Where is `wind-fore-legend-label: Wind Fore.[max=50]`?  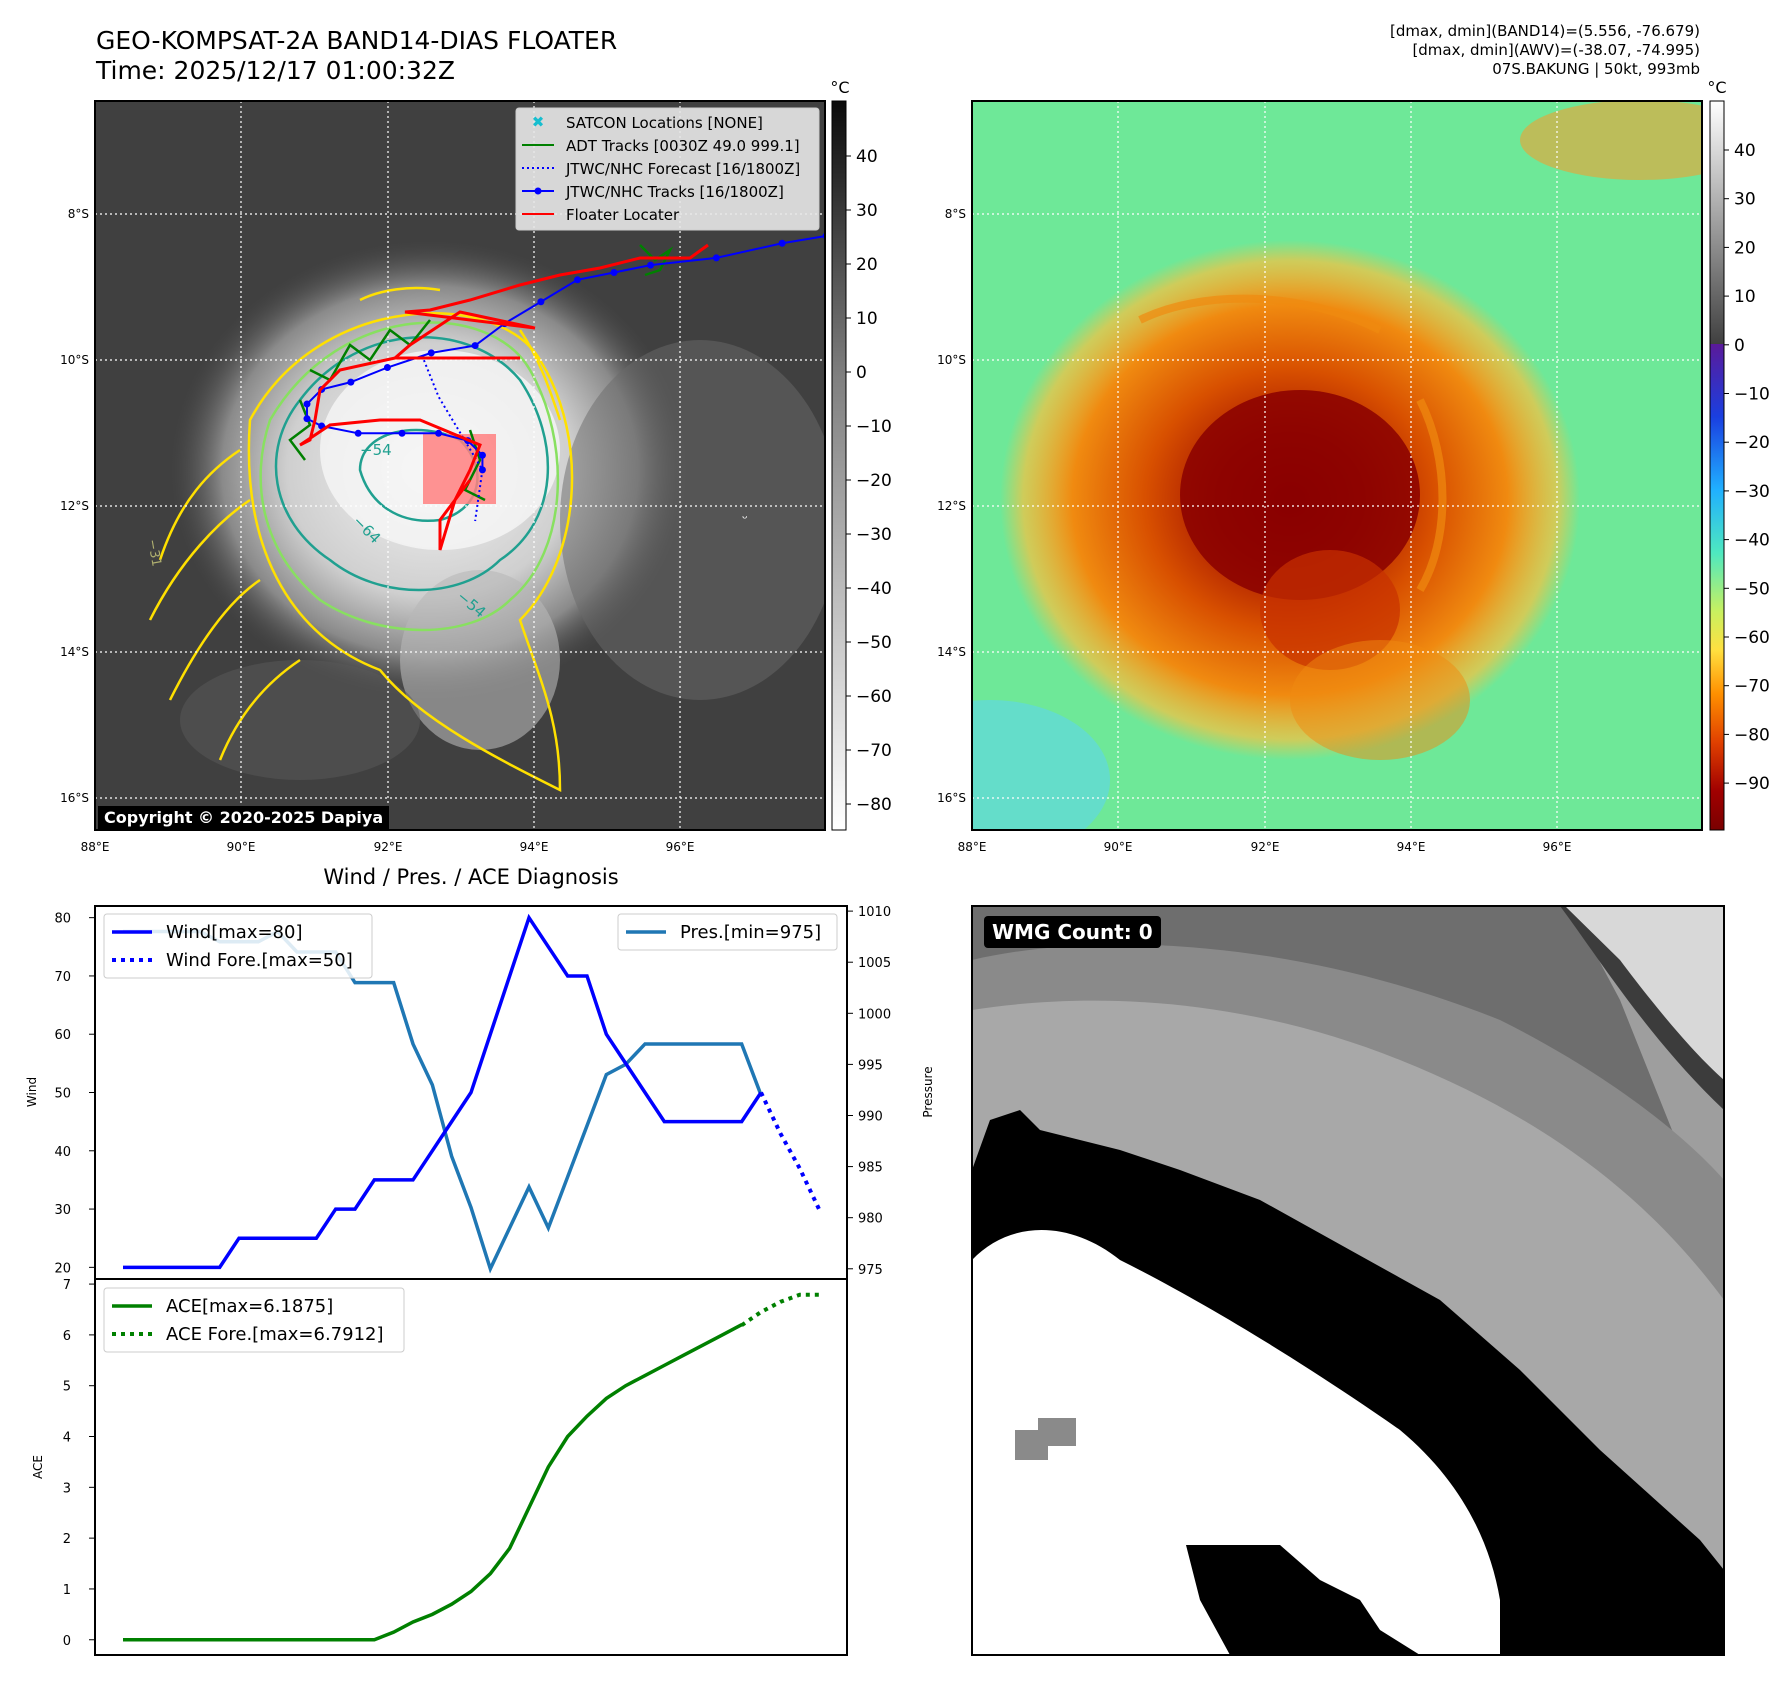 wind-fore-legend-label: Wind Fore.[max=50] is located at coordinates (259, 960).